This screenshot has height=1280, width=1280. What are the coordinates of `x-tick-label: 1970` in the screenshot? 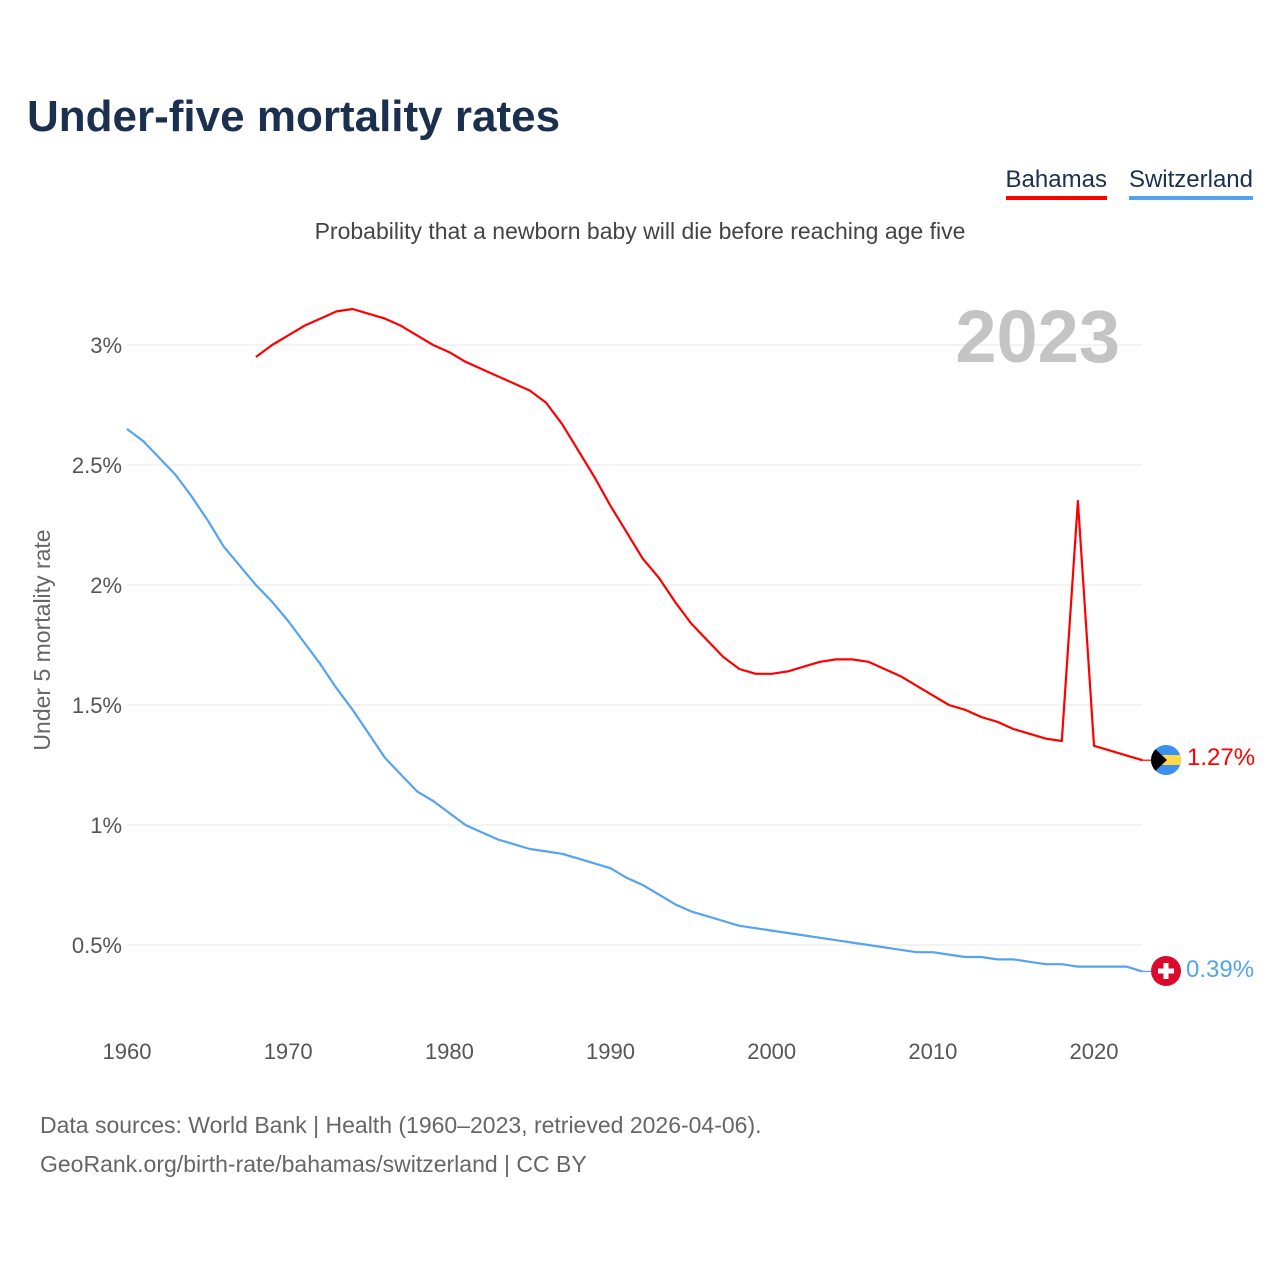 It's located at (288, 1051).